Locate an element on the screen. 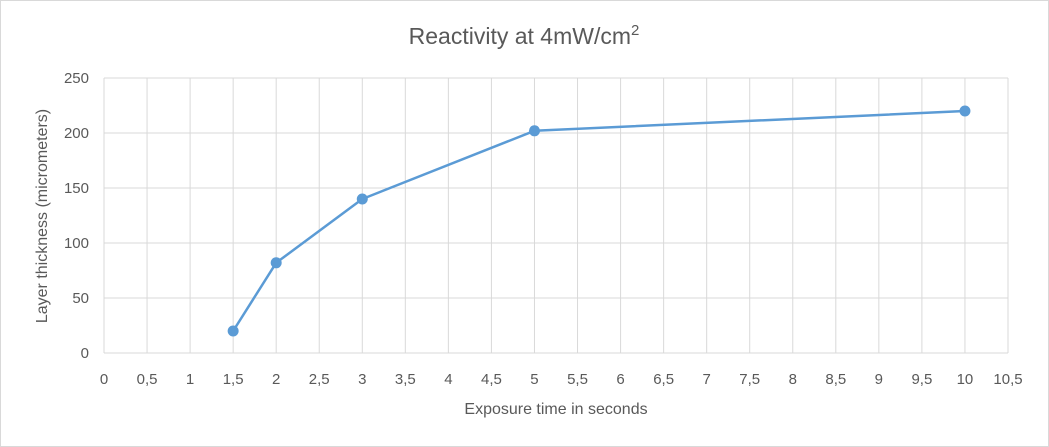 This screenshot has height=447, width=1049. x-tick-label: 9 is located at coordinates (879, 379).